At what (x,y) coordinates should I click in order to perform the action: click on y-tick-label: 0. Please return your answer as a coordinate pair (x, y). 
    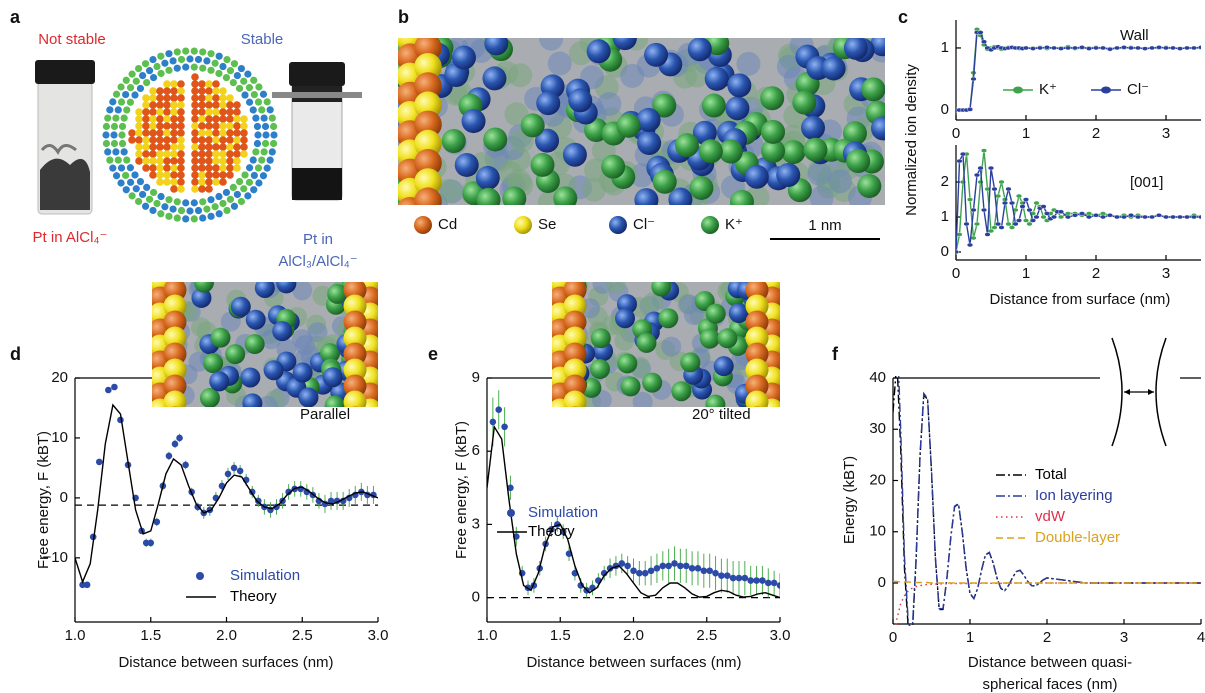
    Looking at the image, I should click on (945, 251).